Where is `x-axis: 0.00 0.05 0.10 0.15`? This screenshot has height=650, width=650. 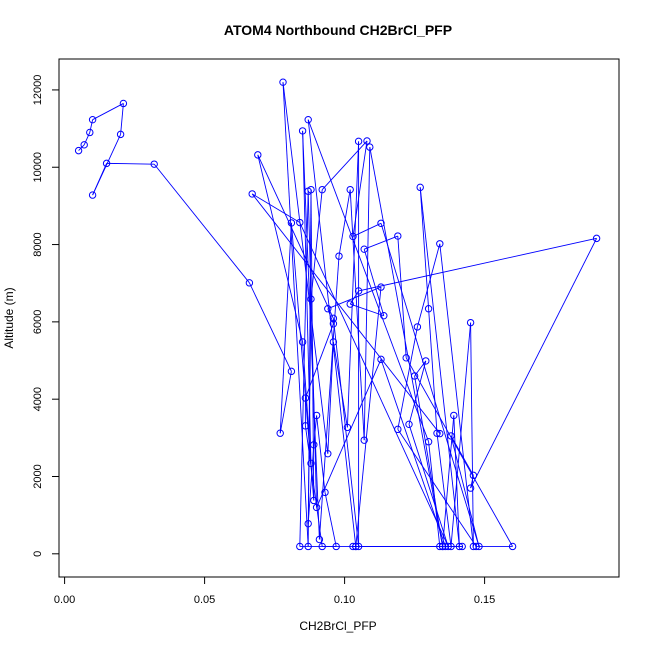
x-axis: 0.00 0.05 0.10 0.15 is located at coordinates (274, 591).